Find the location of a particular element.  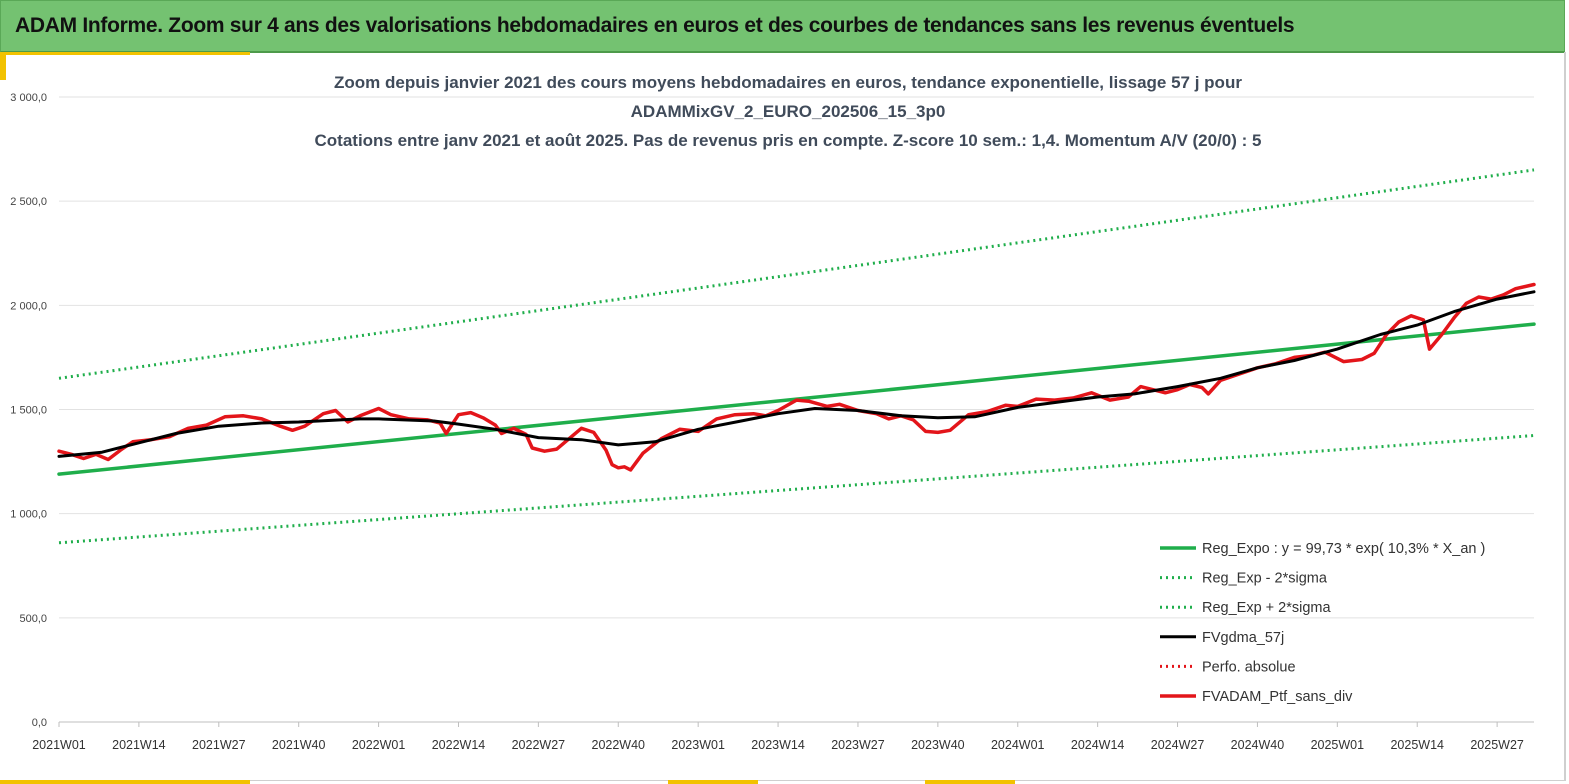

x-tick-label: 2024W27 is located at coordinates (1178, 745).